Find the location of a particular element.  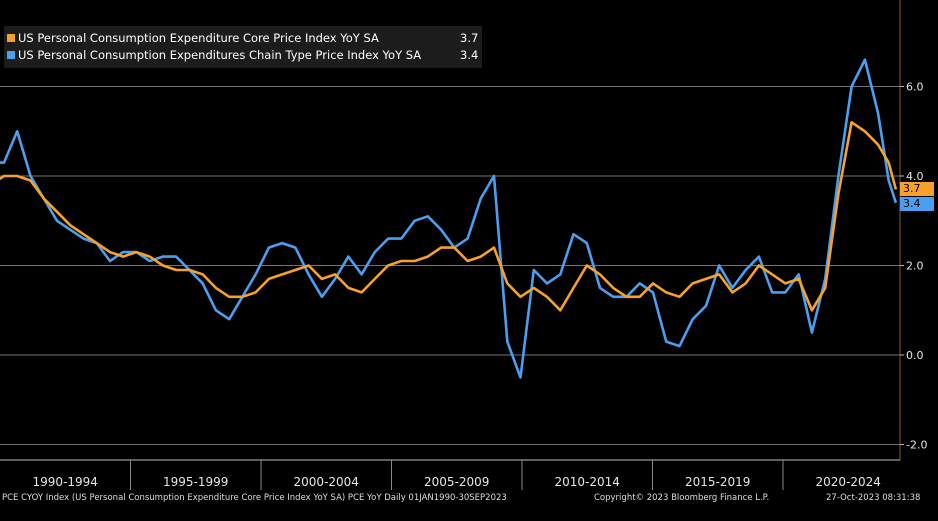

y-tick-label: -2.0 is located at coordinates (916, 445).